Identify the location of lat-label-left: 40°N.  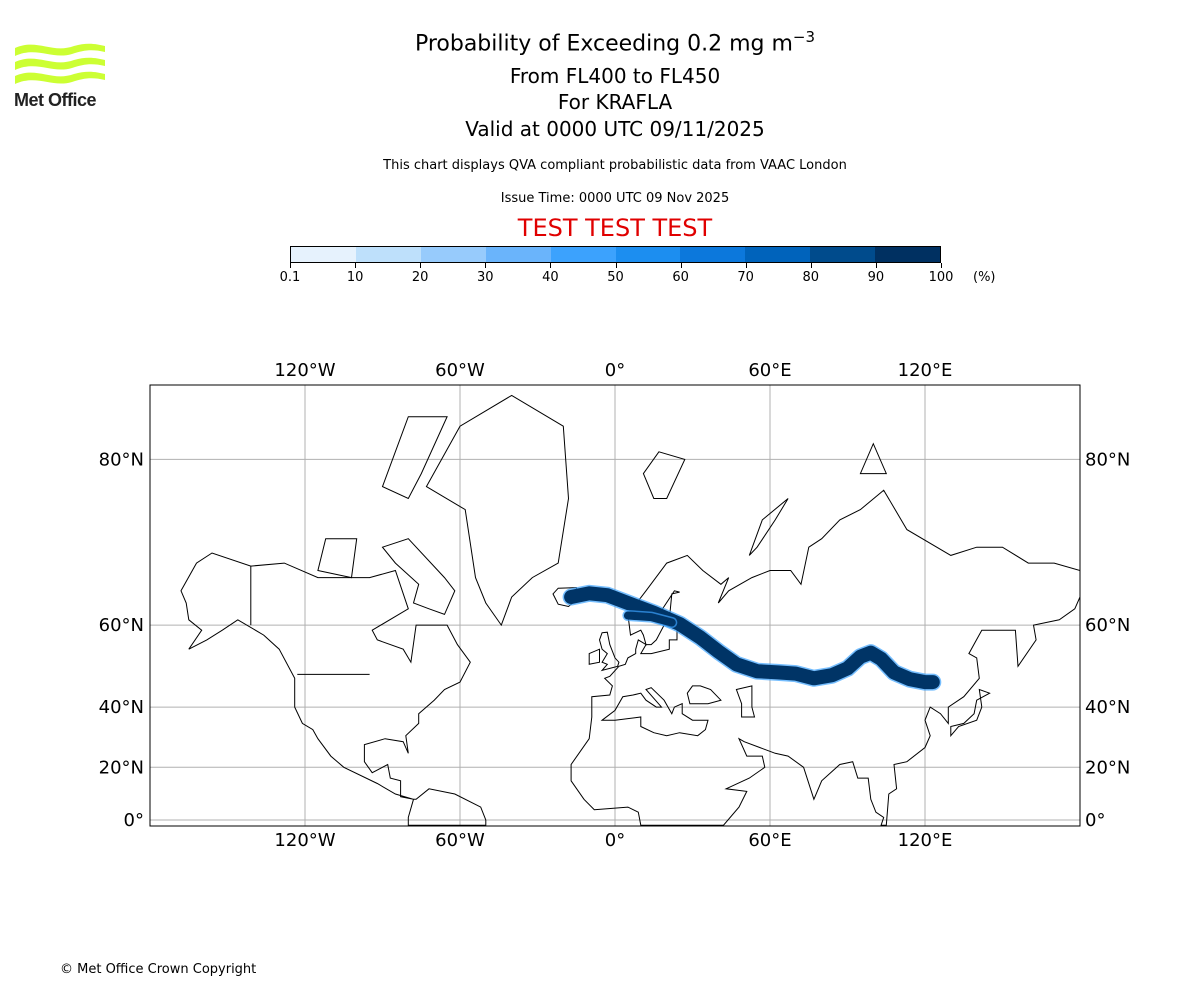
(121, 707).